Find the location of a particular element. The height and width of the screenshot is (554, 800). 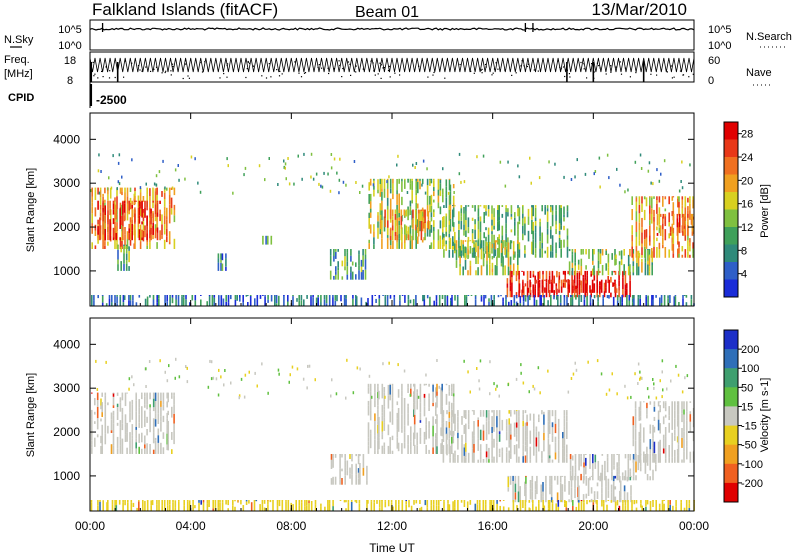

xtick-label: 12:00 is located at coordinates (392, 526).